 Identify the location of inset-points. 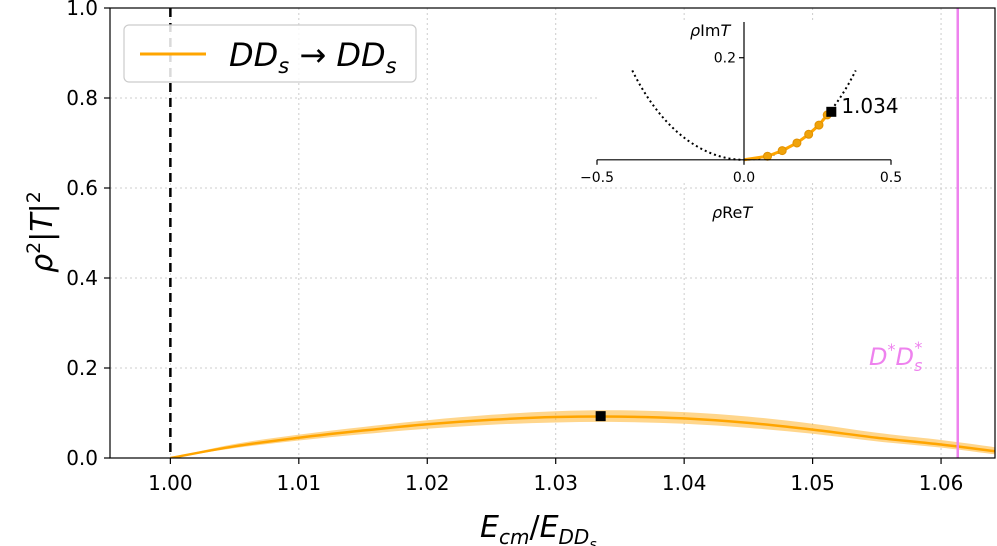
(797, 135).